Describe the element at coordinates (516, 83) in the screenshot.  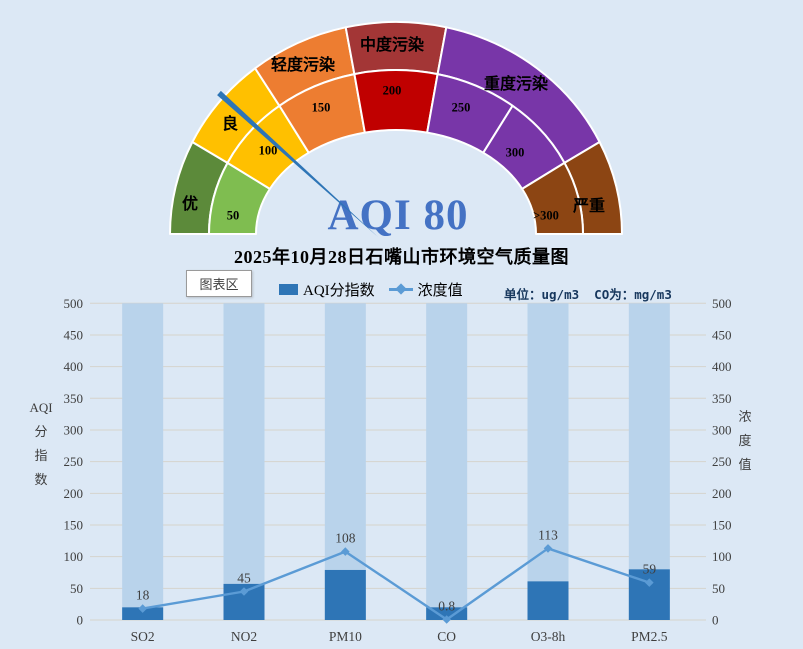
I see `gauge-band-label: 重度污染` at that location.